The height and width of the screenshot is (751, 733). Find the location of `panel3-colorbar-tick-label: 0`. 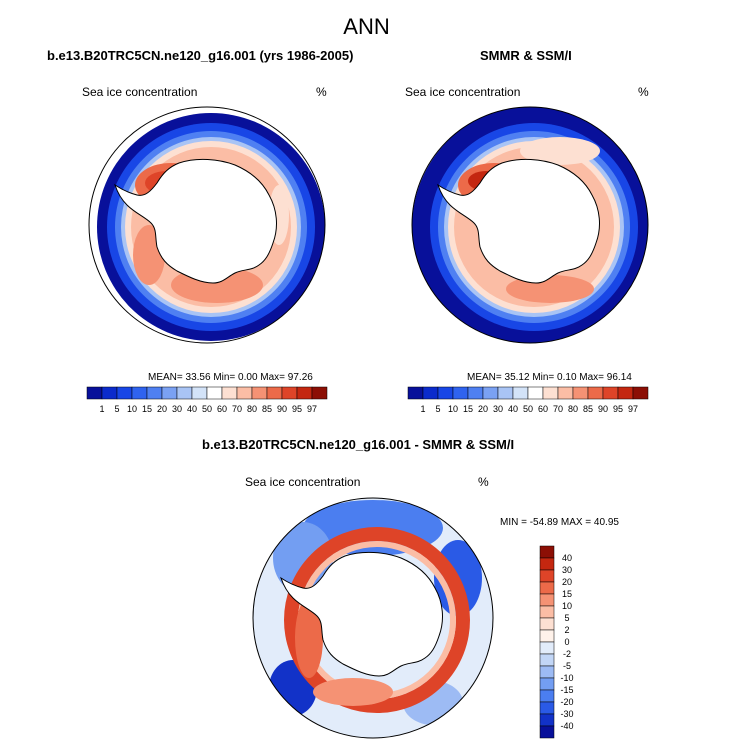

panel3-colorbar-tick-label: 0 is located at coordinates (566, 642).